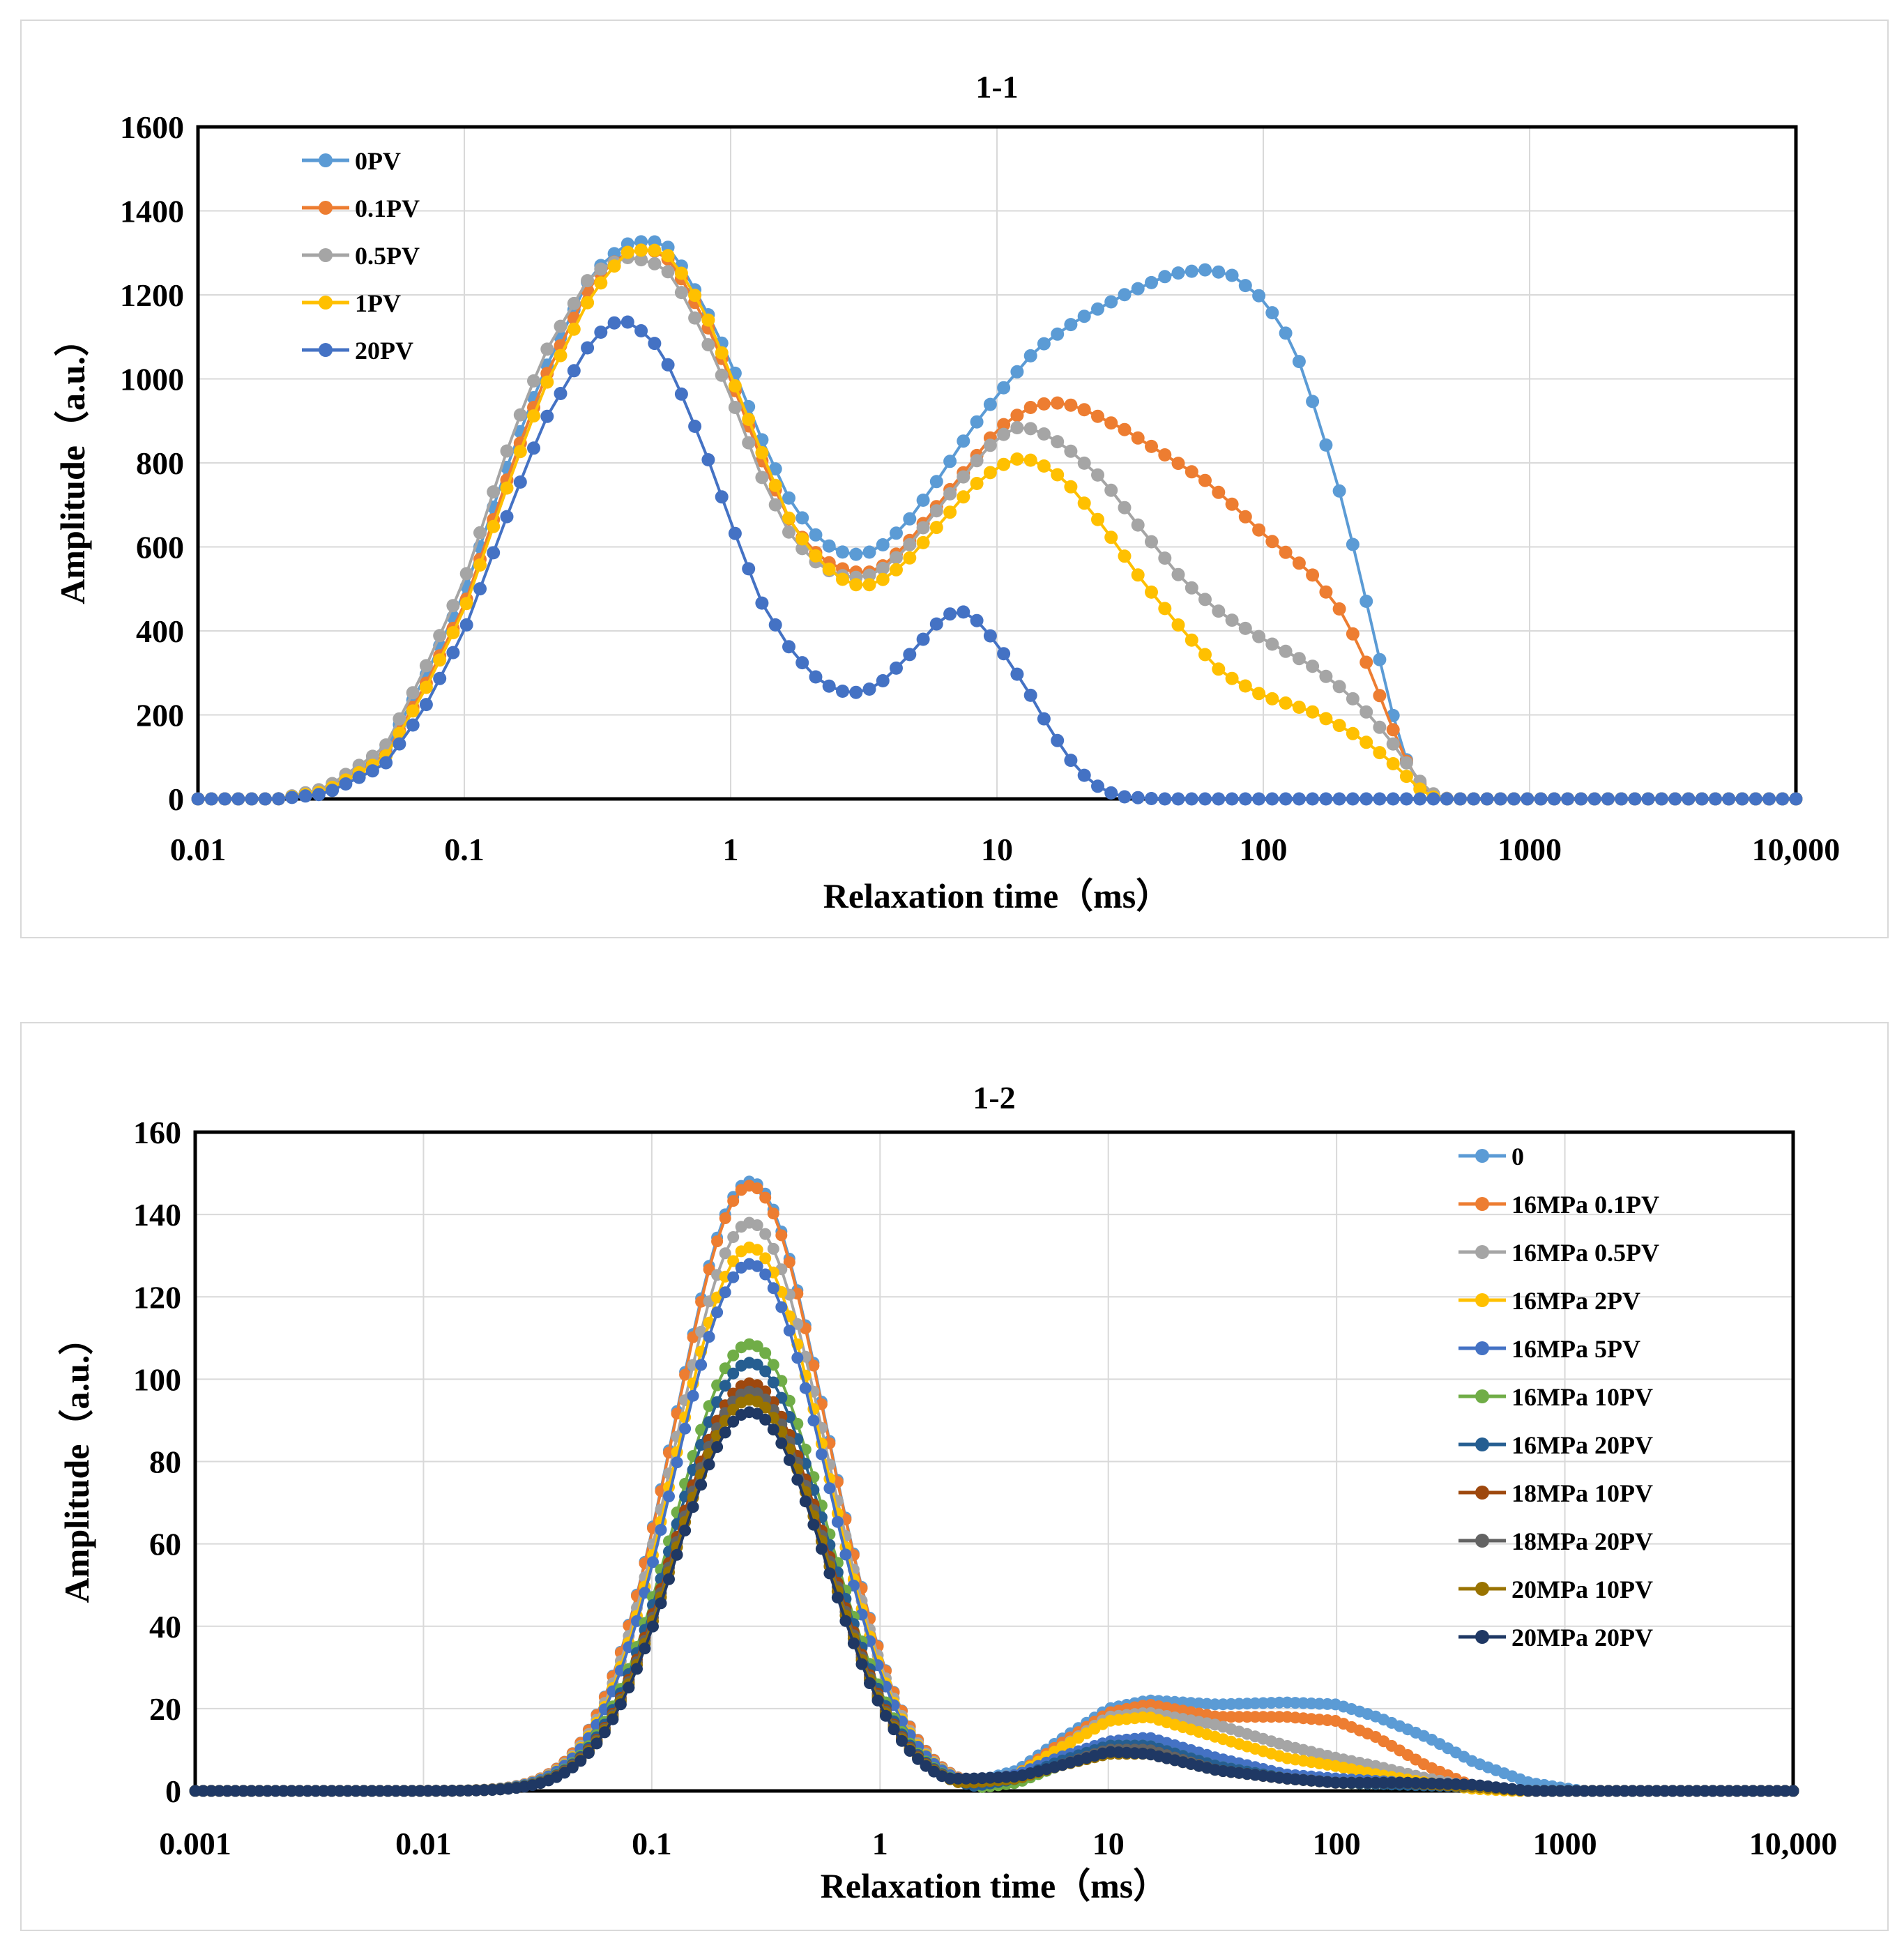 This screenshot has width=1904, height=1945. I want to click on chart-title: 1-2, so click(994, 1097).